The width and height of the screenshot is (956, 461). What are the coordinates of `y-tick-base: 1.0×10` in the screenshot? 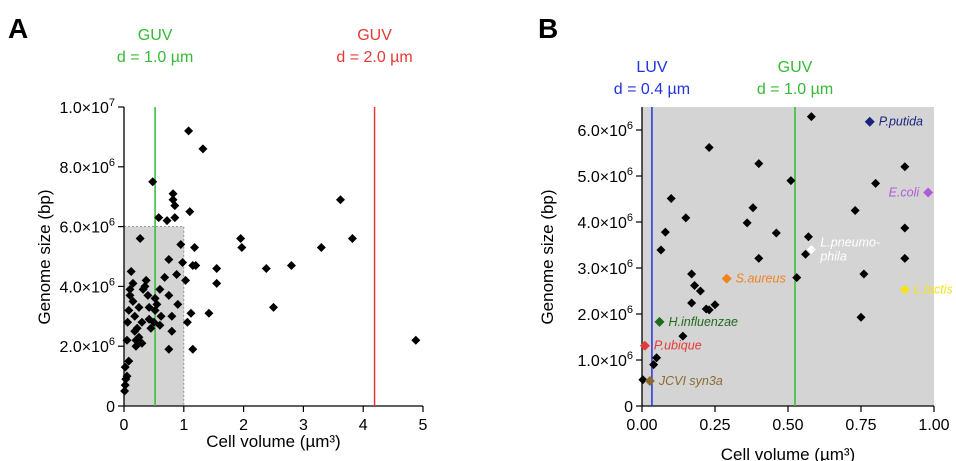 It's located at (83, 108).